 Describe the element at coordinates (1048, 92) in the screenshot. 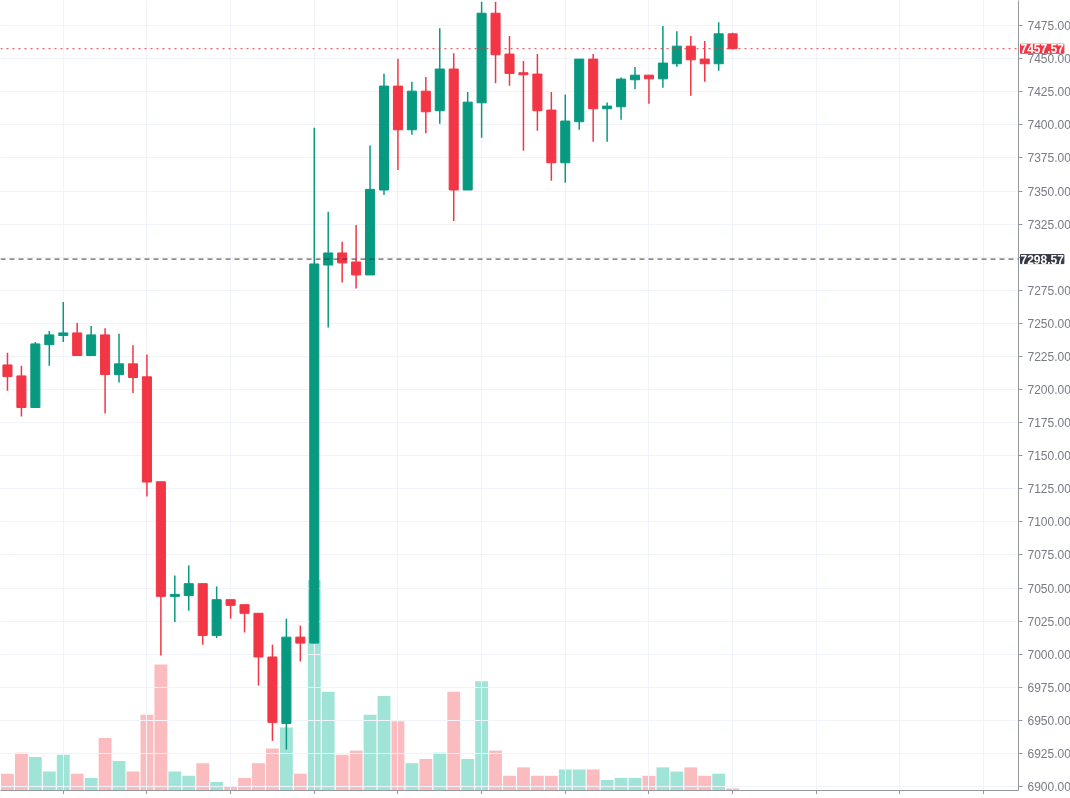

I see `y-tick-label: 7425.00` at that location.